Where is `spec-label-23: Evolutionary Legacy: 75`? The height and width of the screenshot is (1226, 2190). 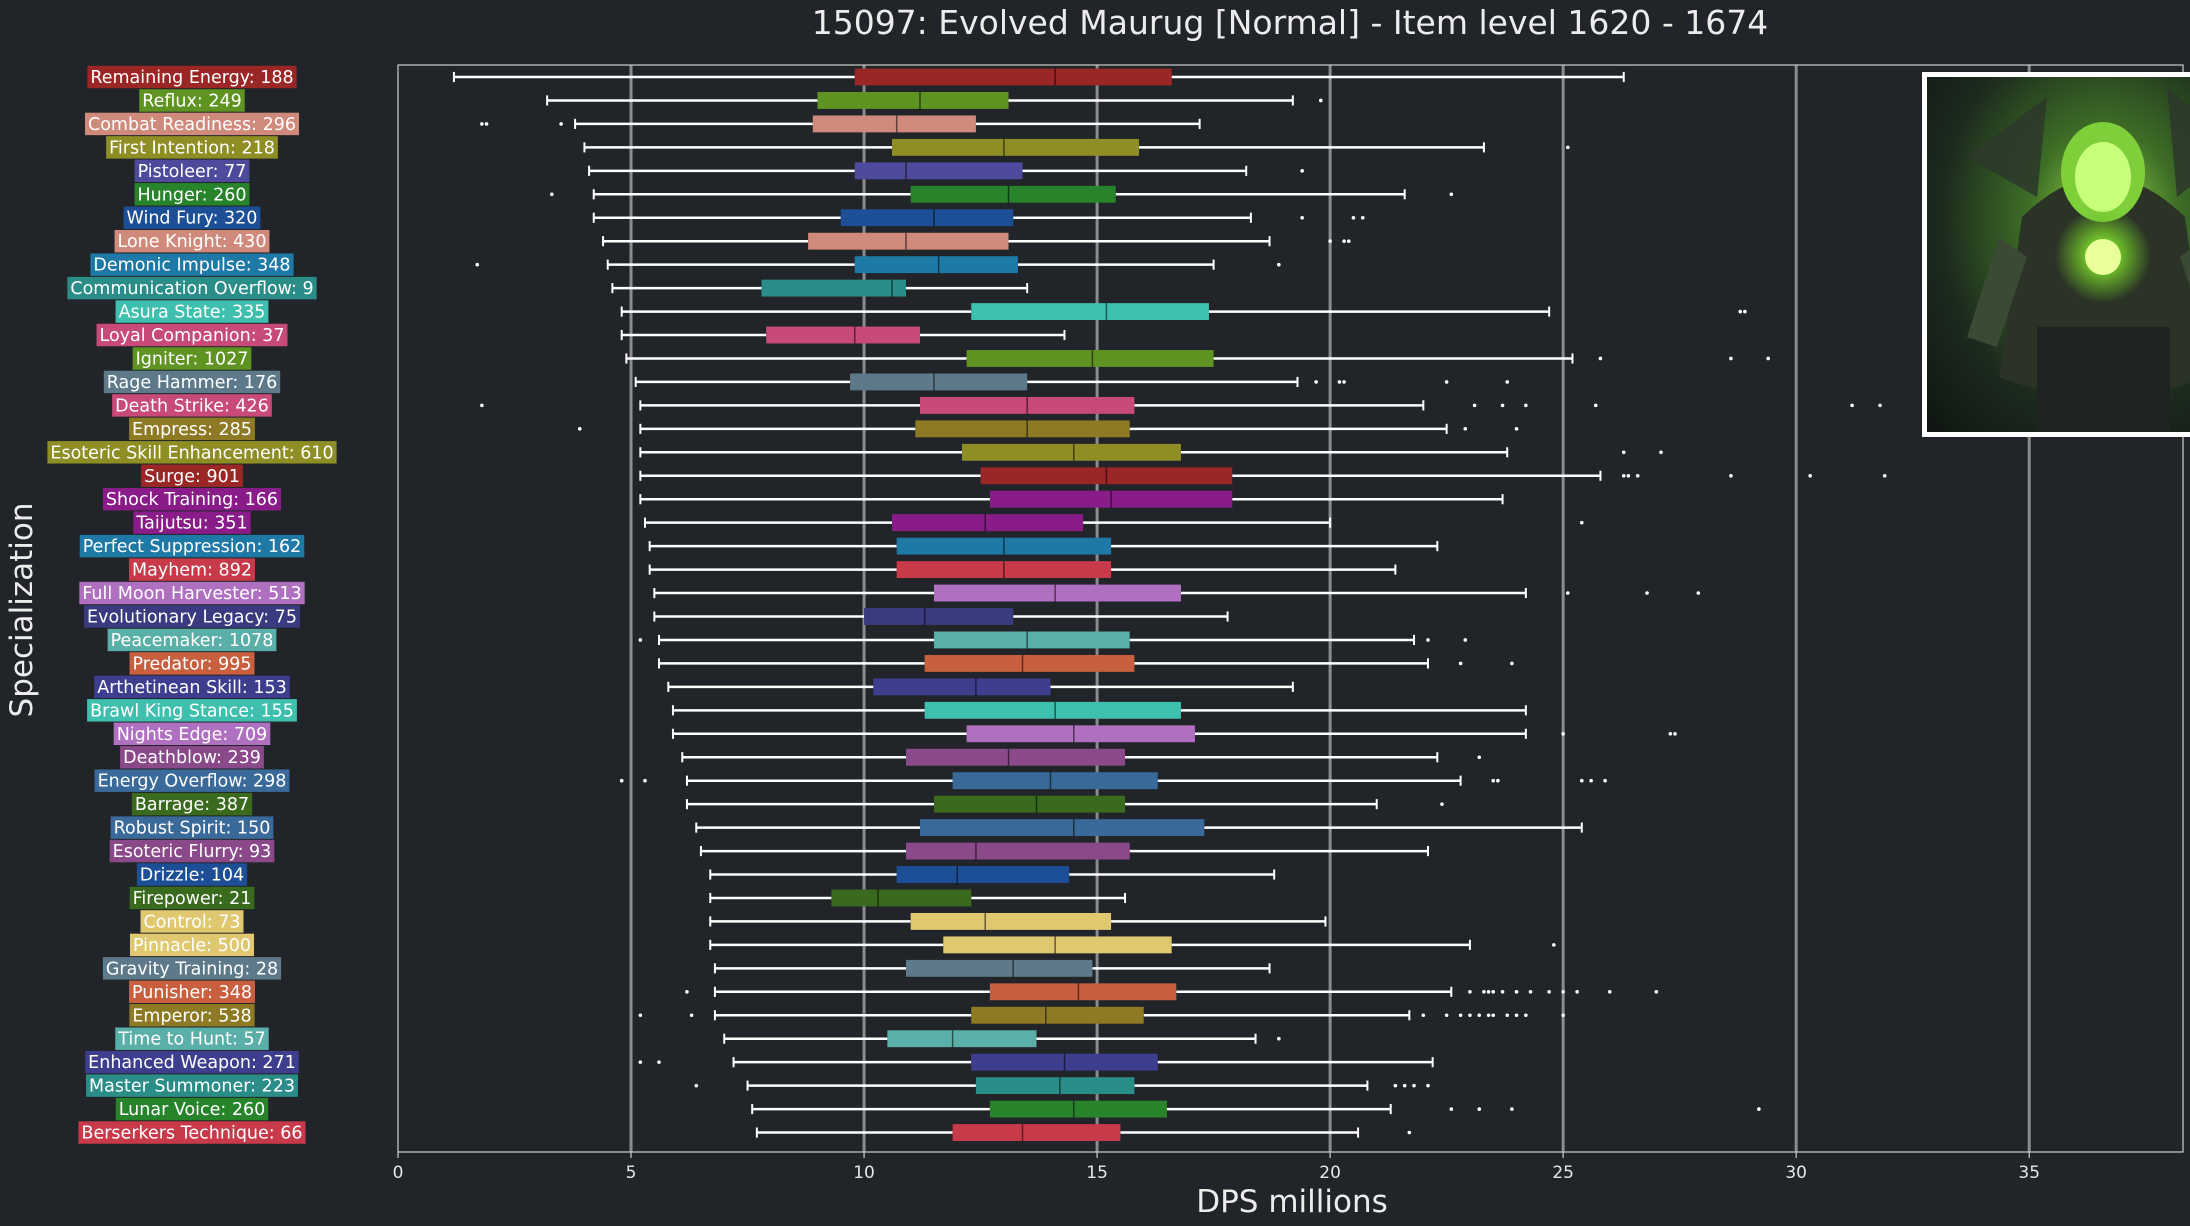
spec-label-23: Evolutionary Legacy: 75 is located at coordinates (192, 618).